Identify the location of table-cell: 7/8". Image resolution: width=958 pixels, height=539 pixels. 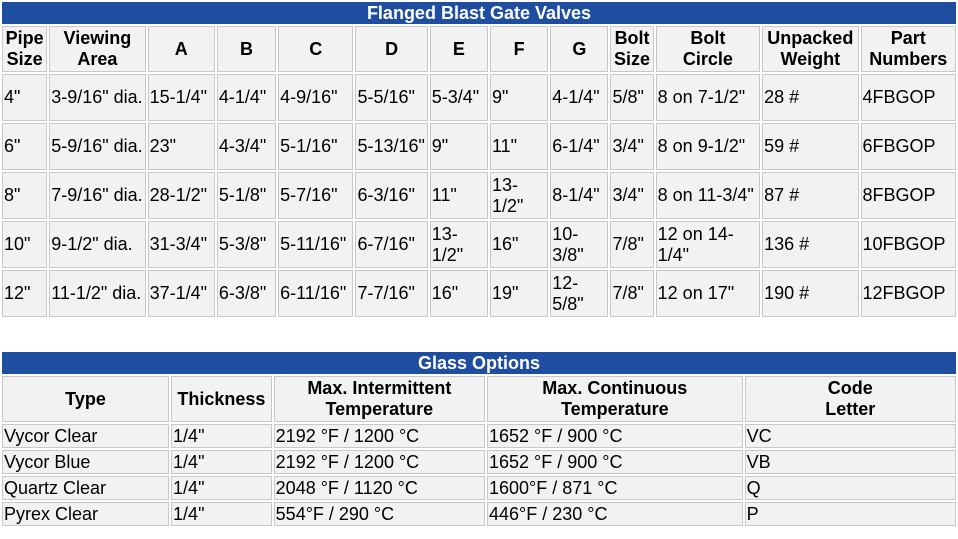
(632, 244).